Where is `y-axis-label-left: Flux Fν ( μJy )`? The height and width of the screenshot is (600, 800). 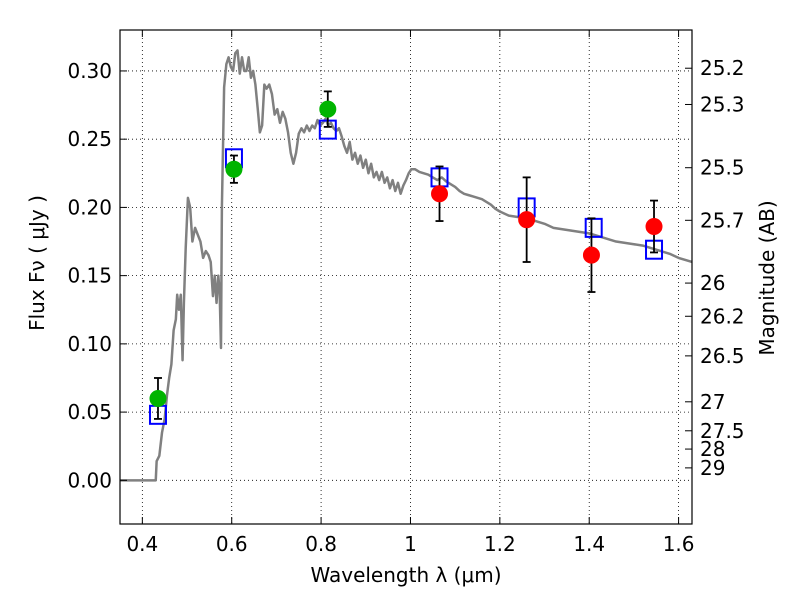
y-axis-label-left: Flux Fν ( μJy ) is located at coordinates (37, 263).